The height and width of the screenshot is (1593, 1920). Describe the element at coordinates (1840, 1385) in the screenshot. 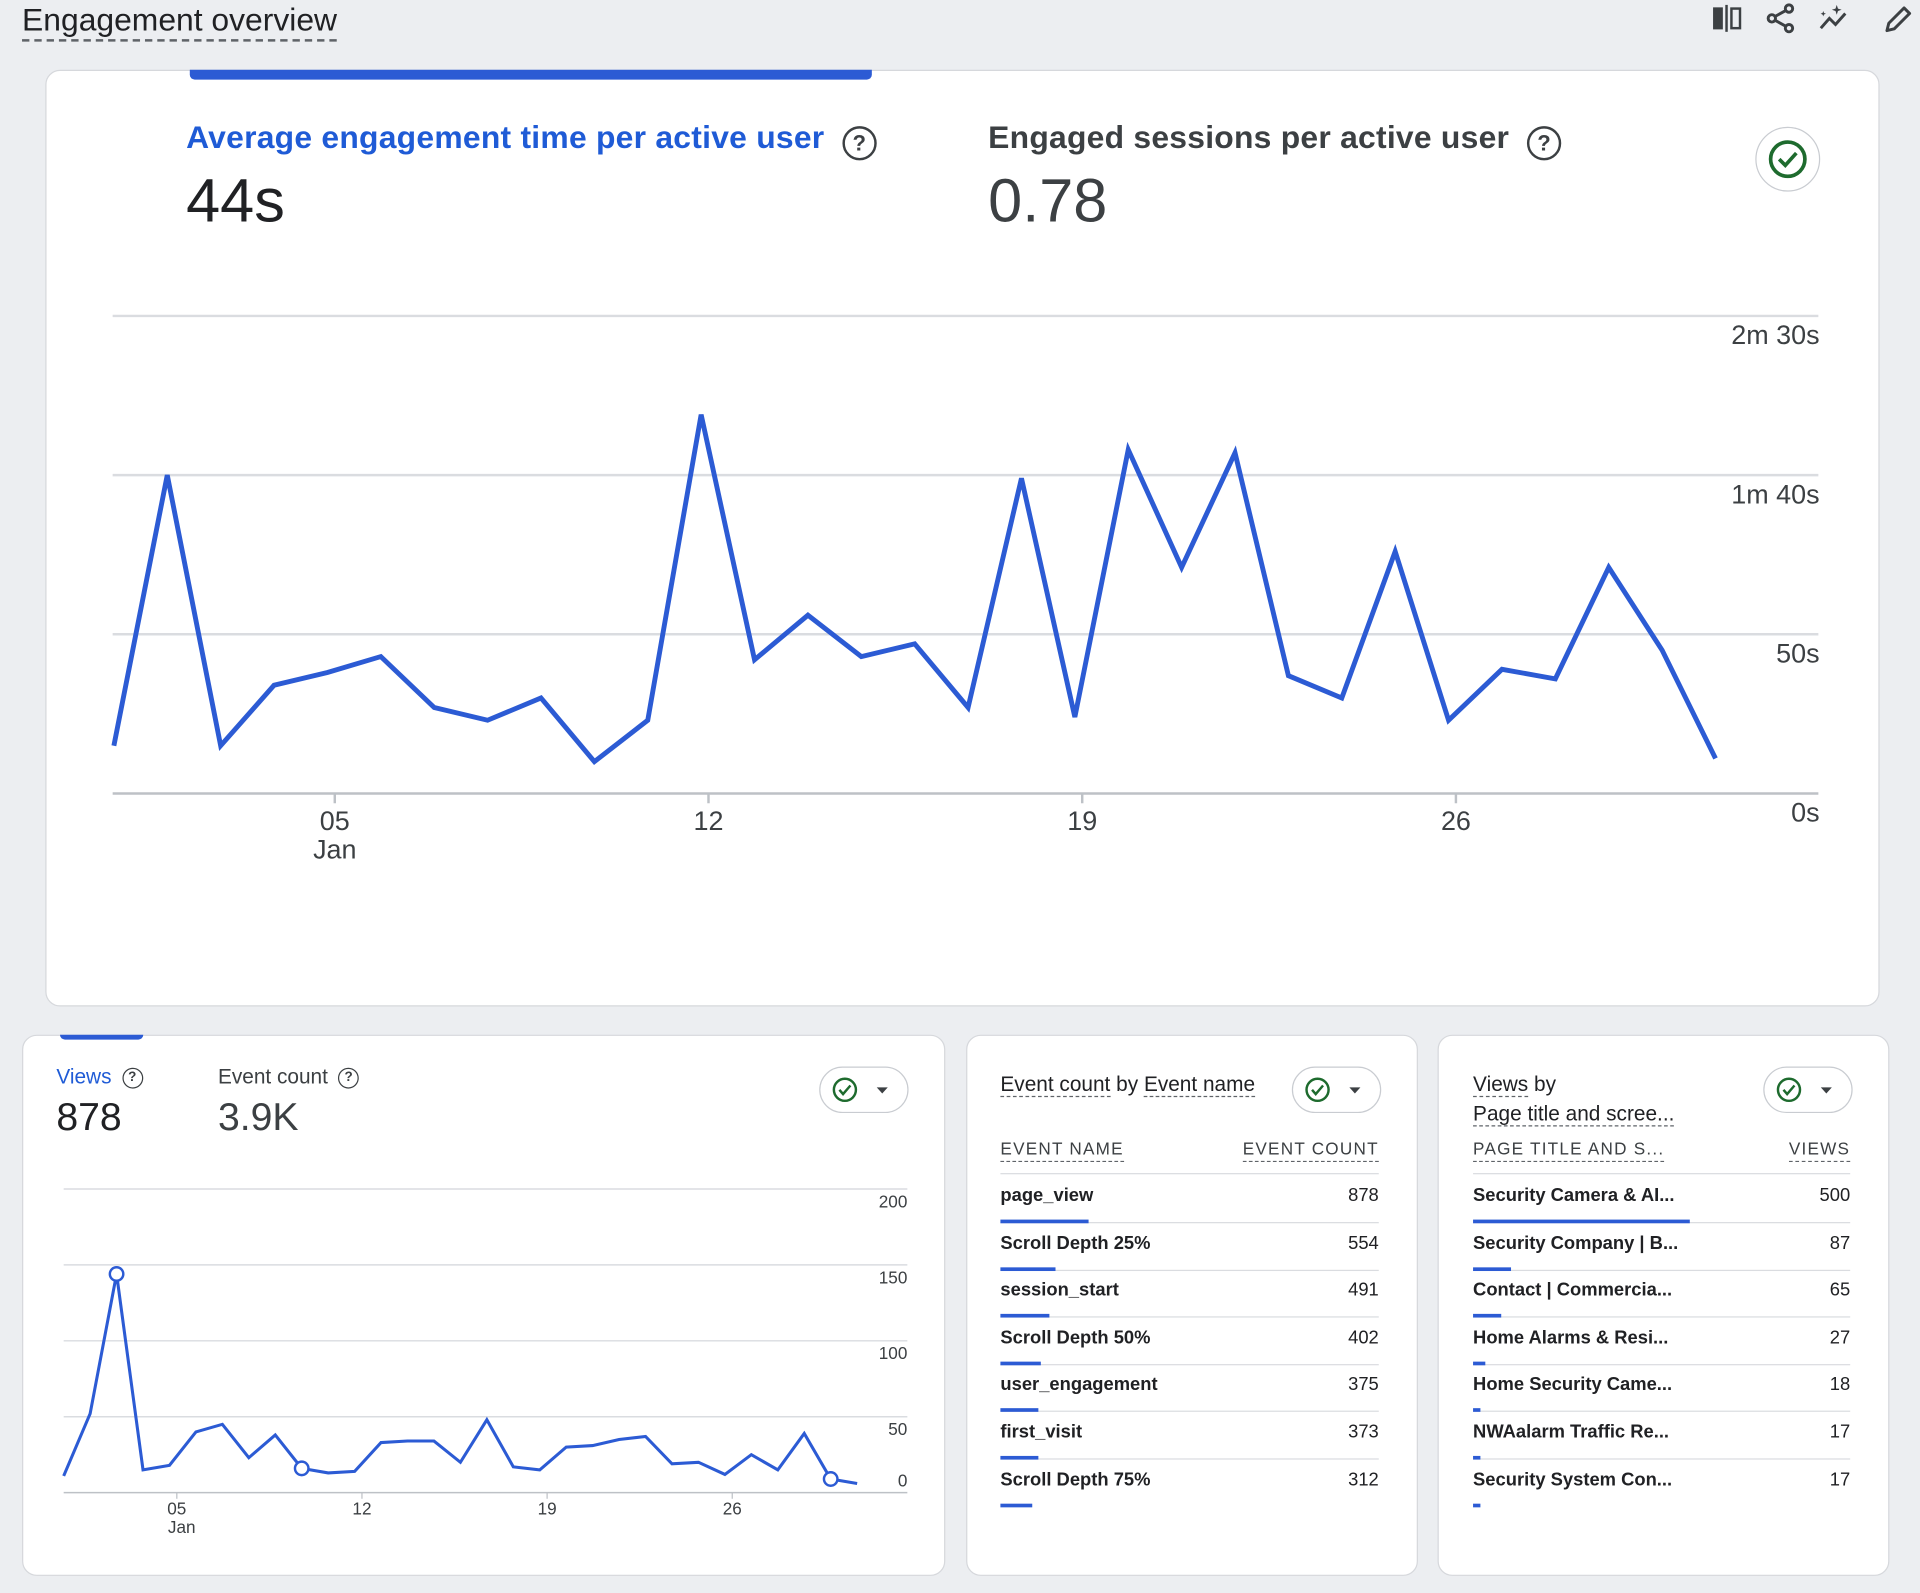

I see `row-value: 18` at that location.